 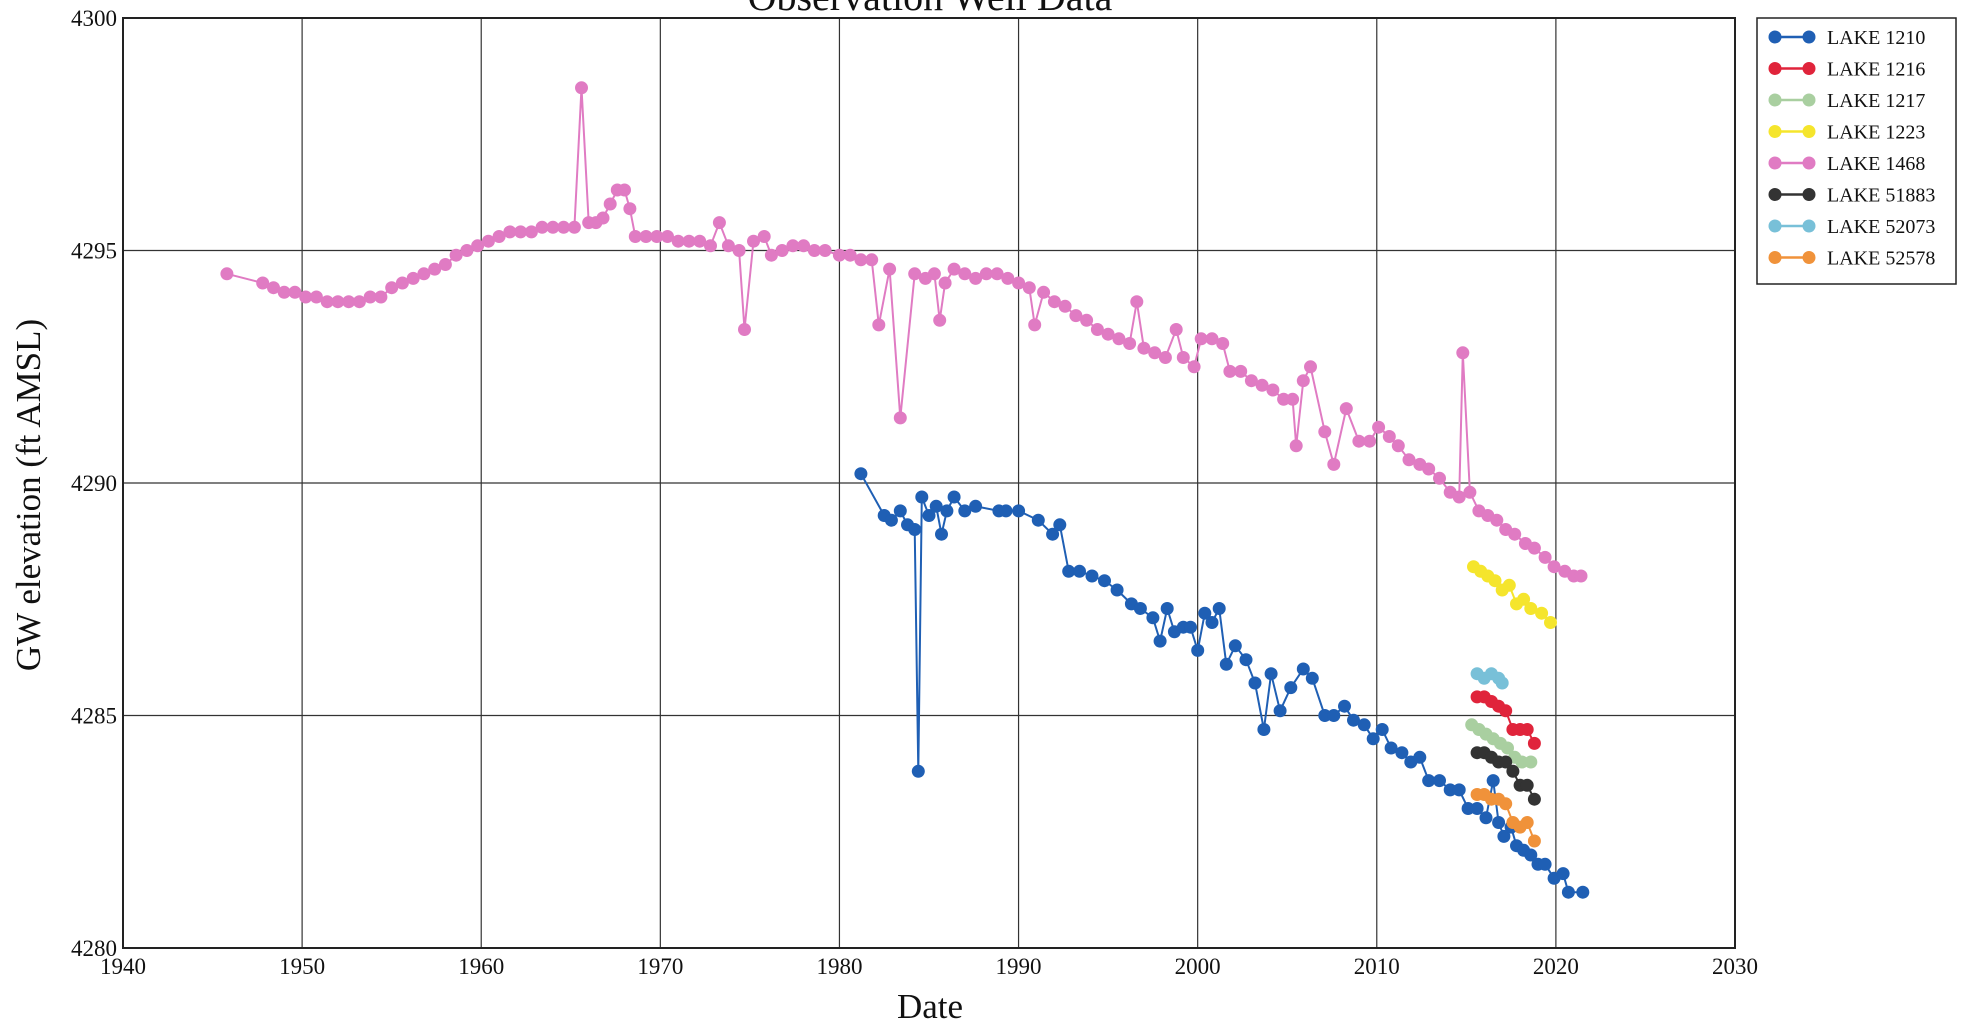 I want to click on legend-label: LAKE 1223, so click(x=1876, y=133).